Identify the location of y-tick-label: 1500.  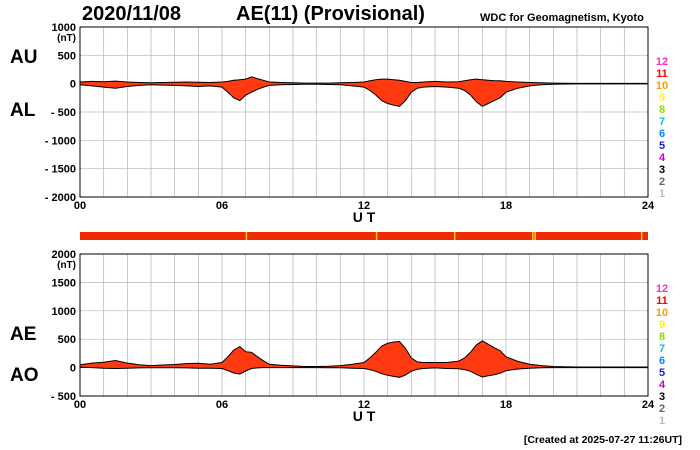
(64, 283).